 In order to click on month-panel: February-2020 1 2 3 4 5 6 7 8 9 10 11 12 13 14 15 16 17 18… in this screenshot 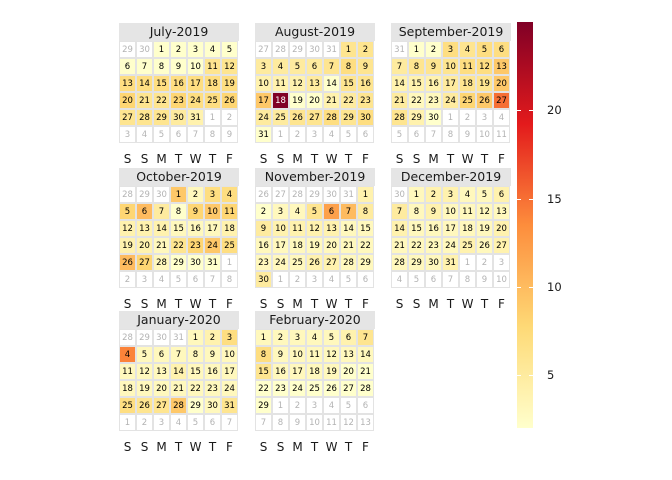, I will do `click(315, 382)`.